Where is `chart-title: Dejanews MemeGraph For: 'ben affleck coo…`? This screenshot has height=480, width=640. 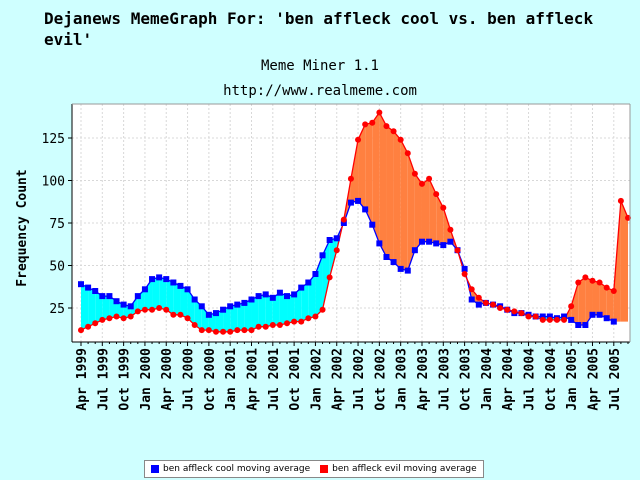
chart-title: Dejanews MemeGraph For: 'ben affleck coo… is located at coordinates (319, 29).